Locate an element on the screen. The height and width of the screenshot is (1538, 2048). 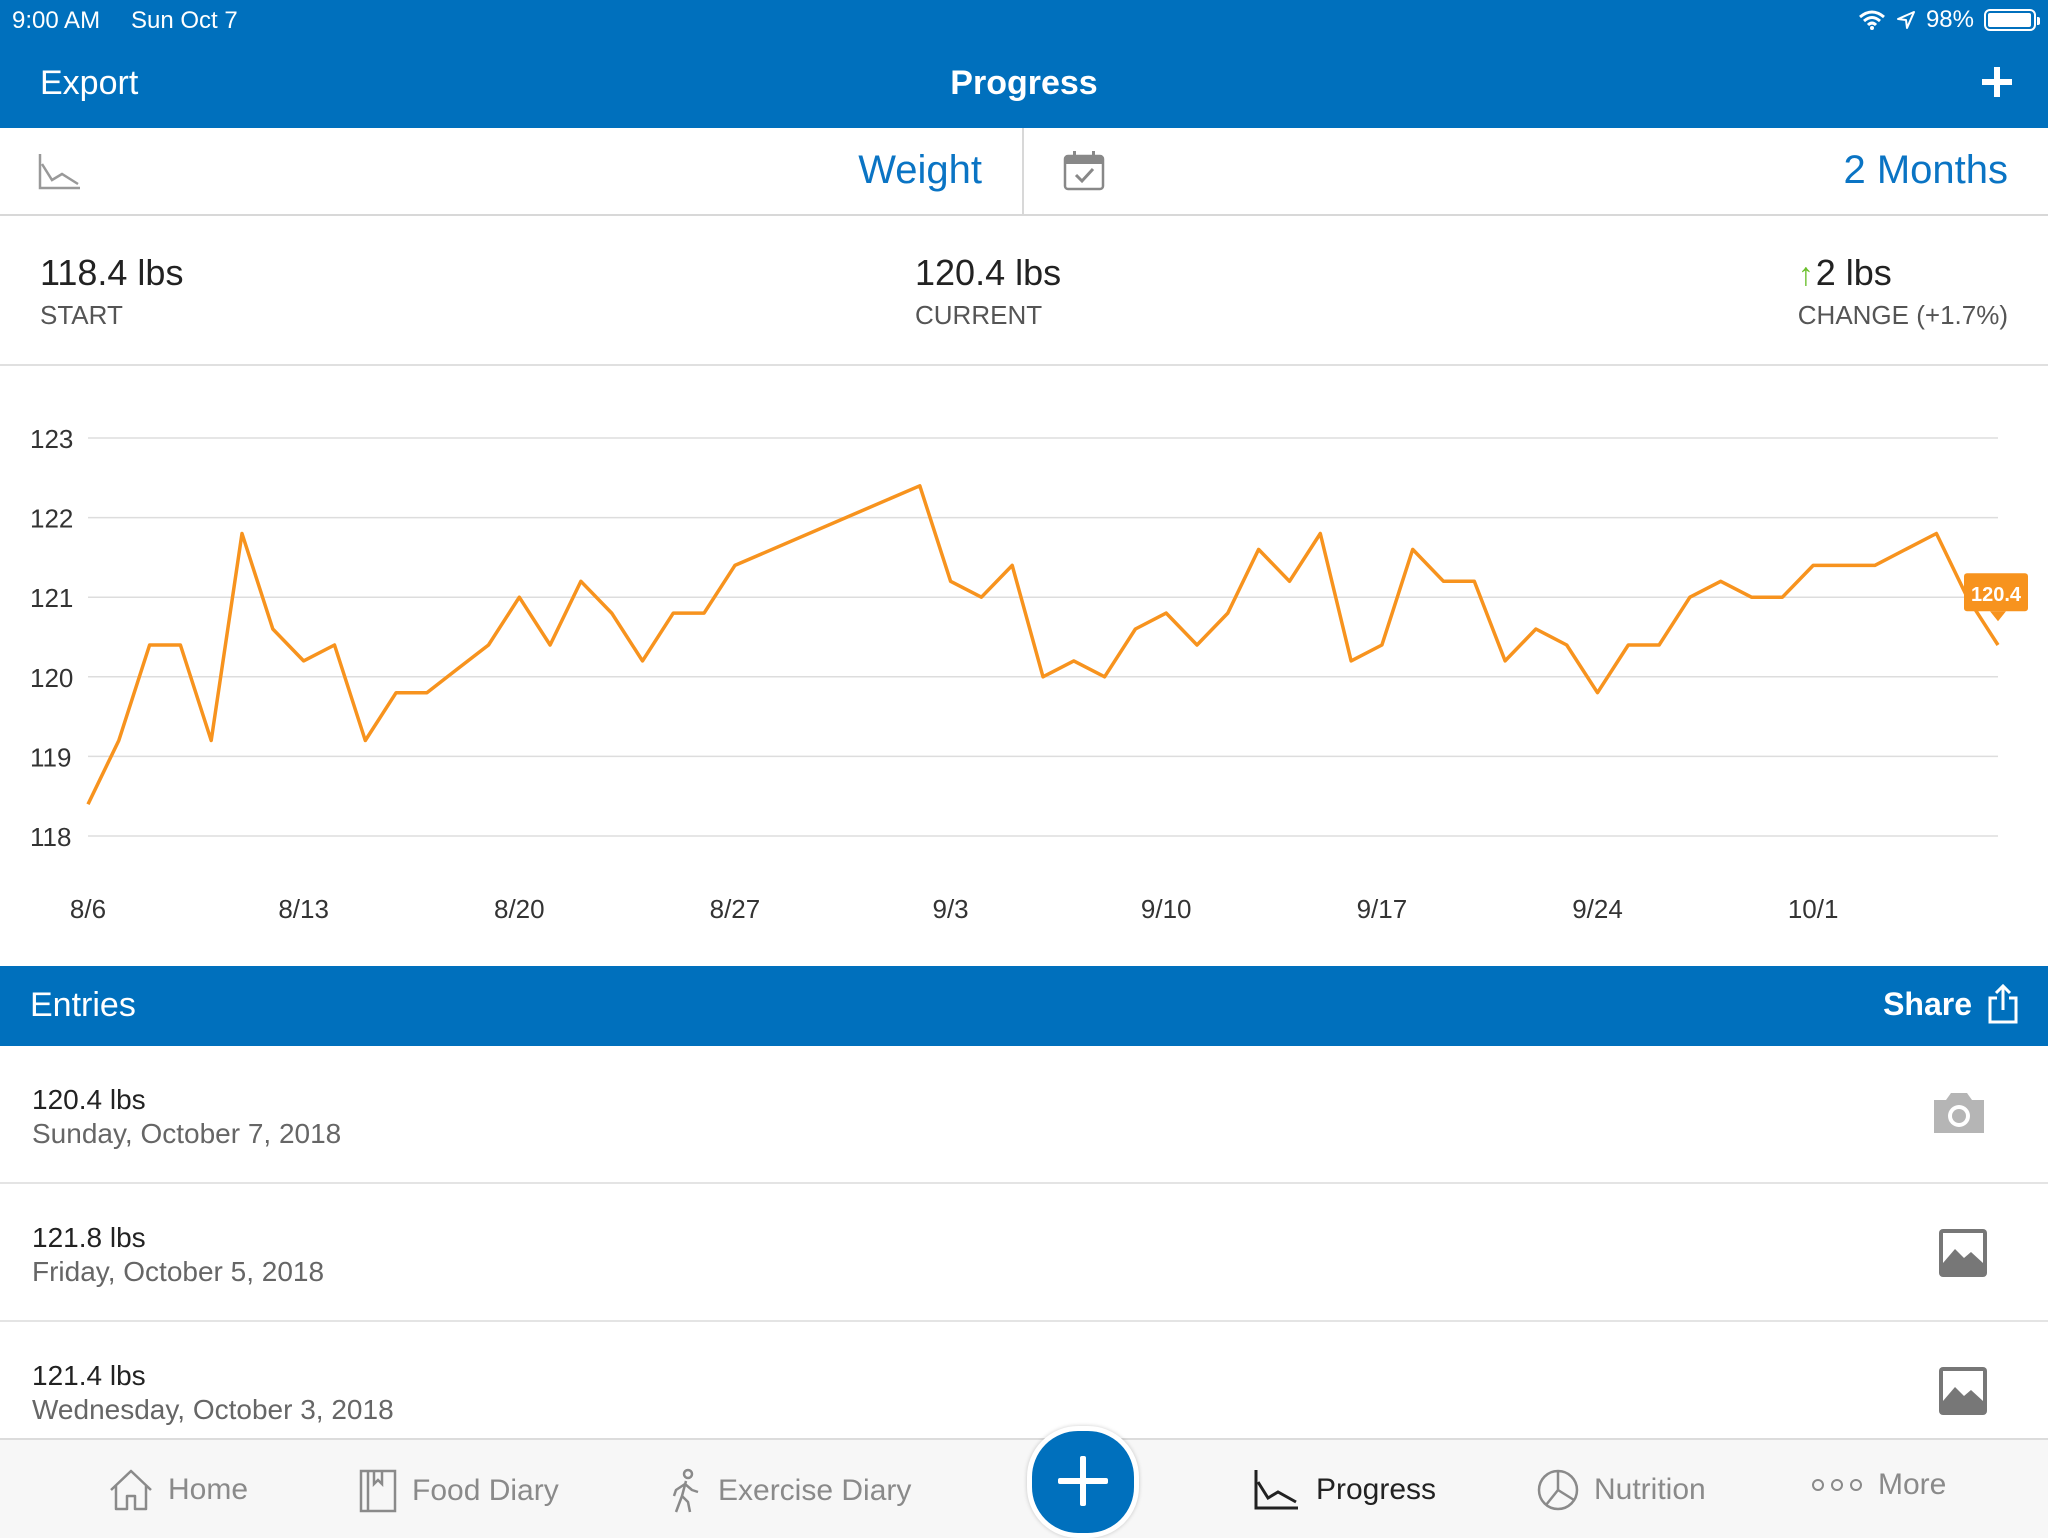
book-icon is located at coordinates (378, 1491).